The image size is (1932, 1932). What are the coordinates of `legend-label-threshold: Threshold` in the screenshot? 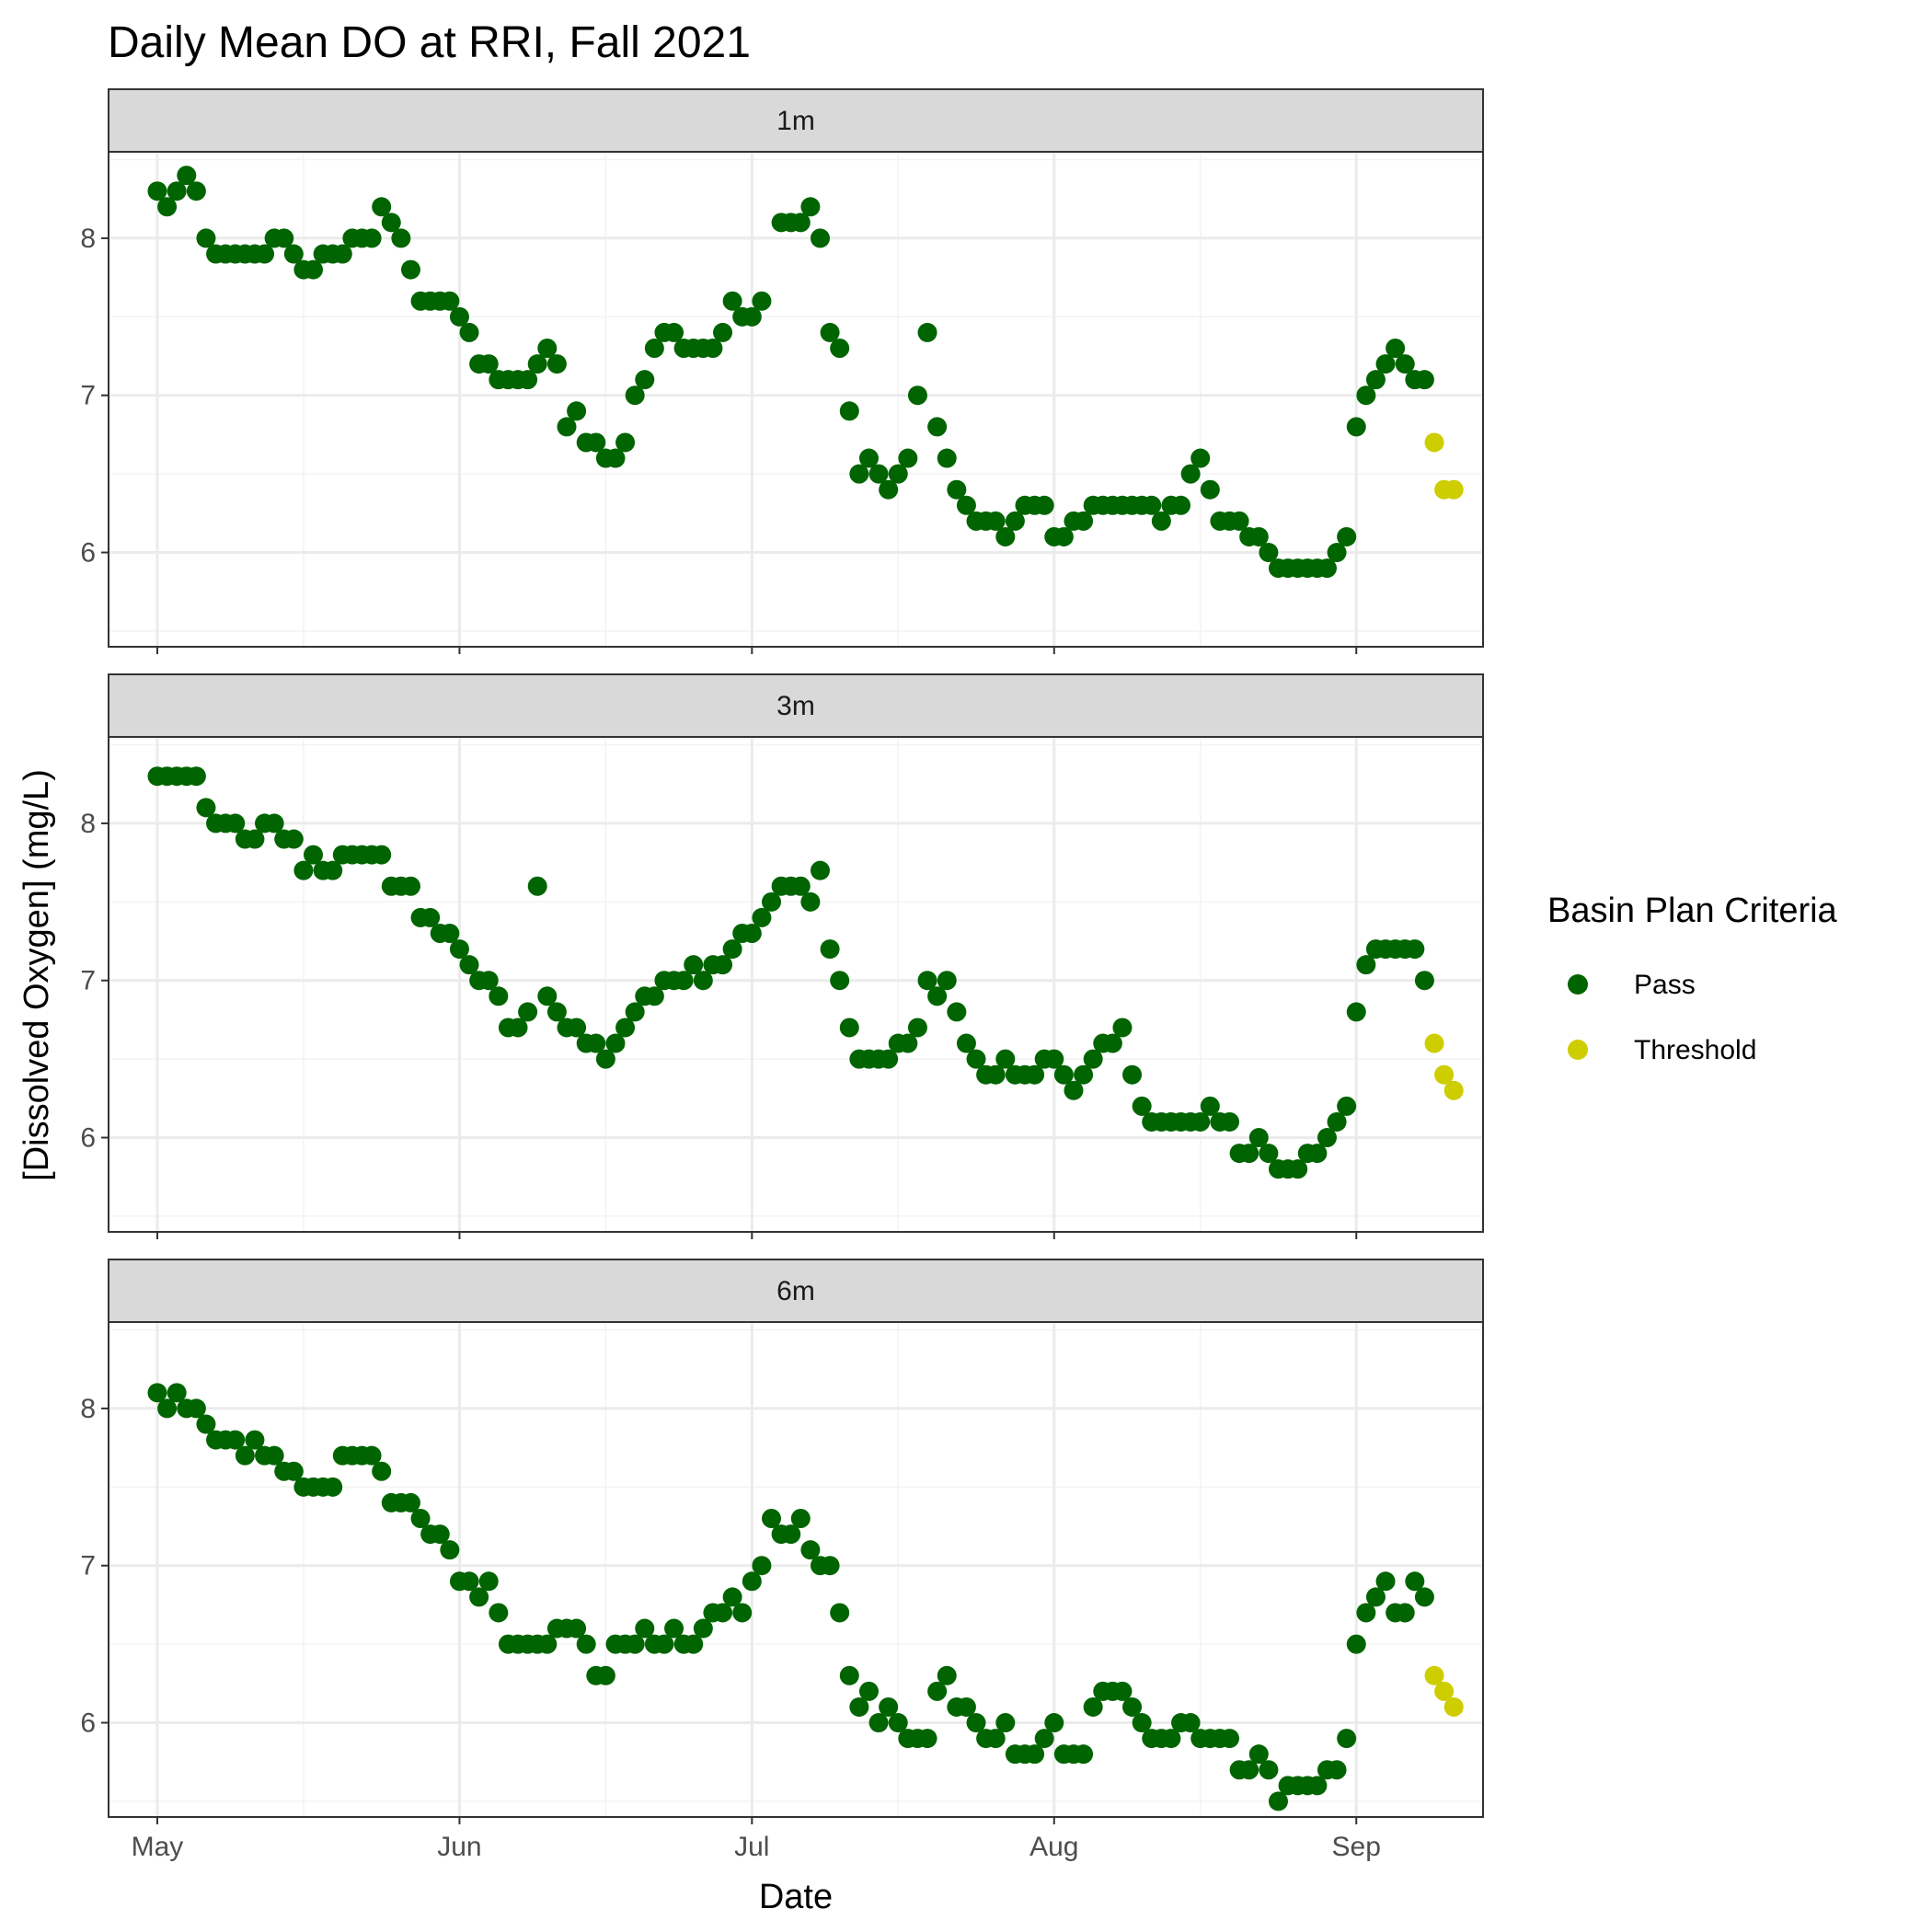 It's located at (1695, 1050).